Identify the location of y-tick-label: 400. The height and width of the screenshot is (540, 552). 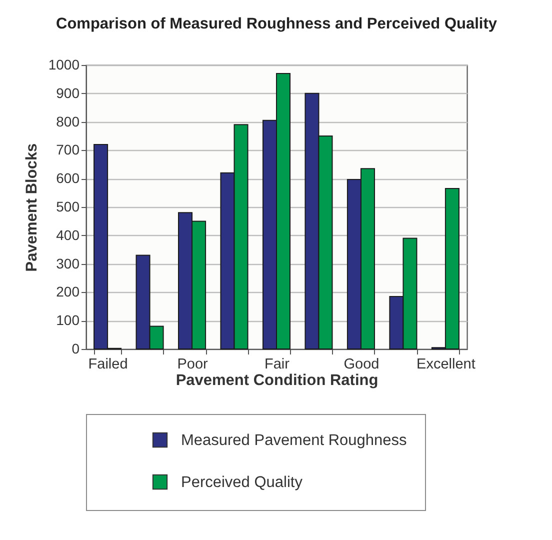
(68, 234).